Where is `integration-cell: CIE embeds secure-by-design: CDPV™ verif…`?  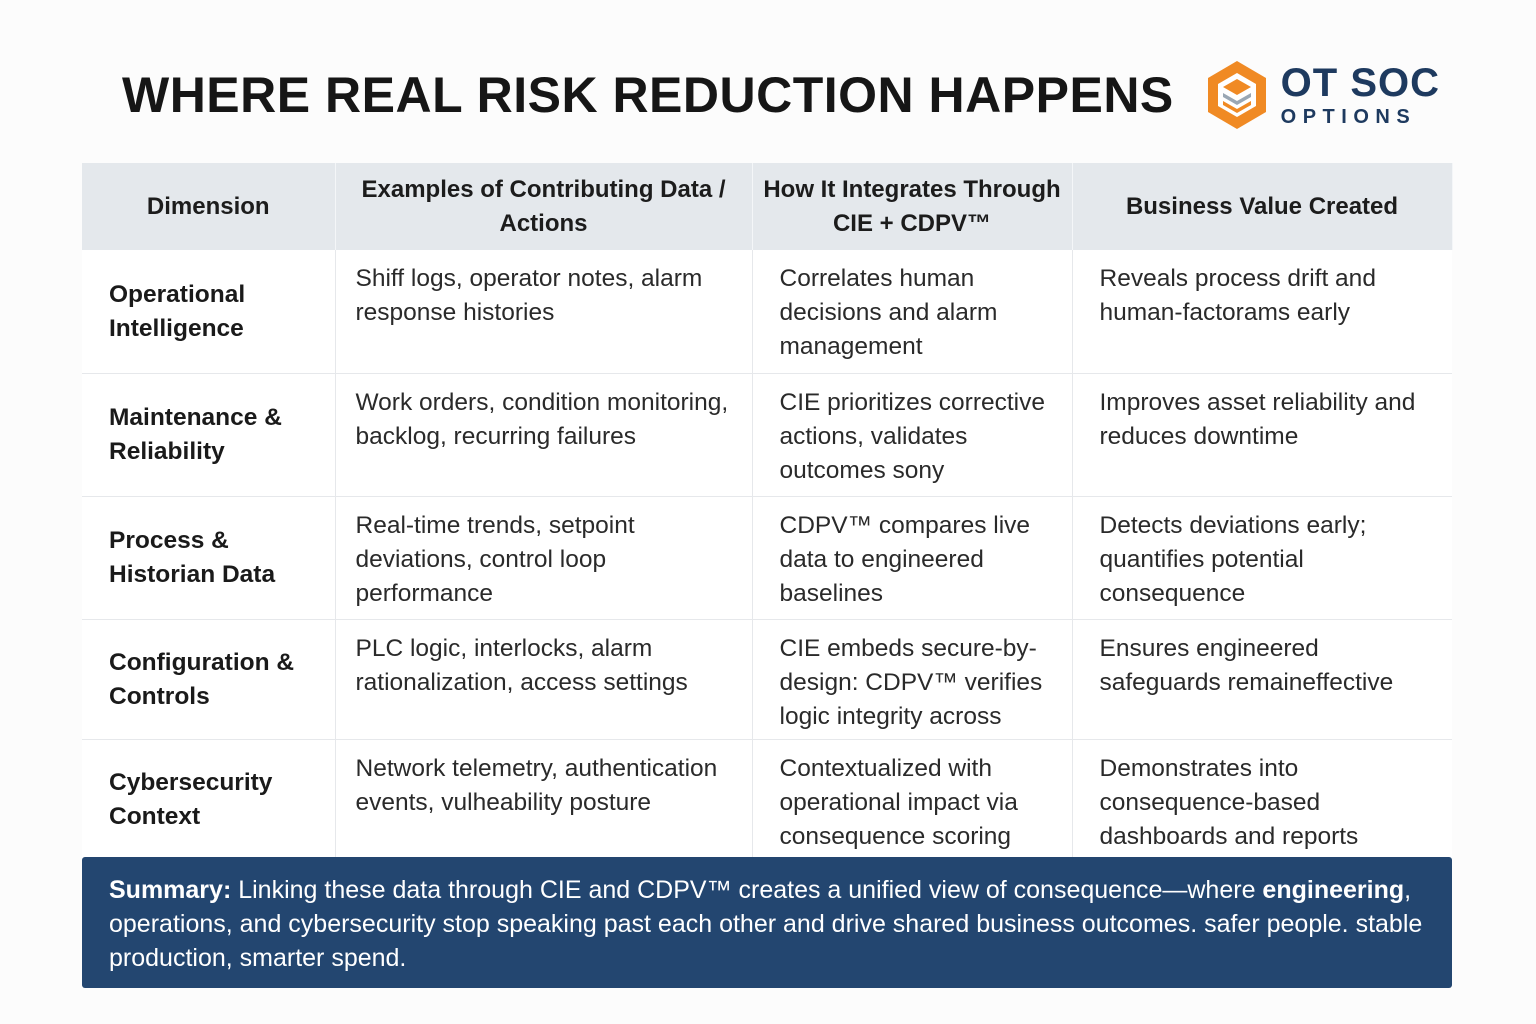 integration-cell: CIE embeds secure-by-design: CDPV™ verif… is located at coordinates (912, 679).